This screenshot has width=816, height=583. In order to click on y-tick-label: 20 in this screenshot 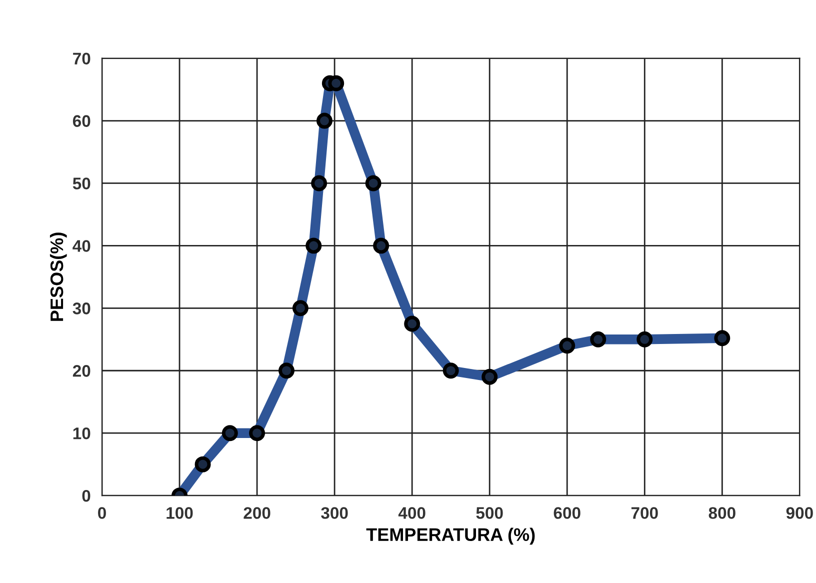, I will do `click(81, 371)`.